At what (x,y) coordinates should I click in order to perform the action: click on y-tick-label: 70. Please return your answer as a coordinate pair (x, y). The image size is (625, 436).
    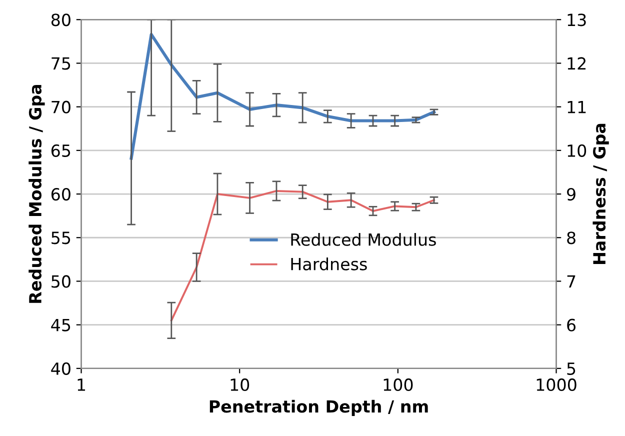
    Looking at the image, I should click on (61, 107).